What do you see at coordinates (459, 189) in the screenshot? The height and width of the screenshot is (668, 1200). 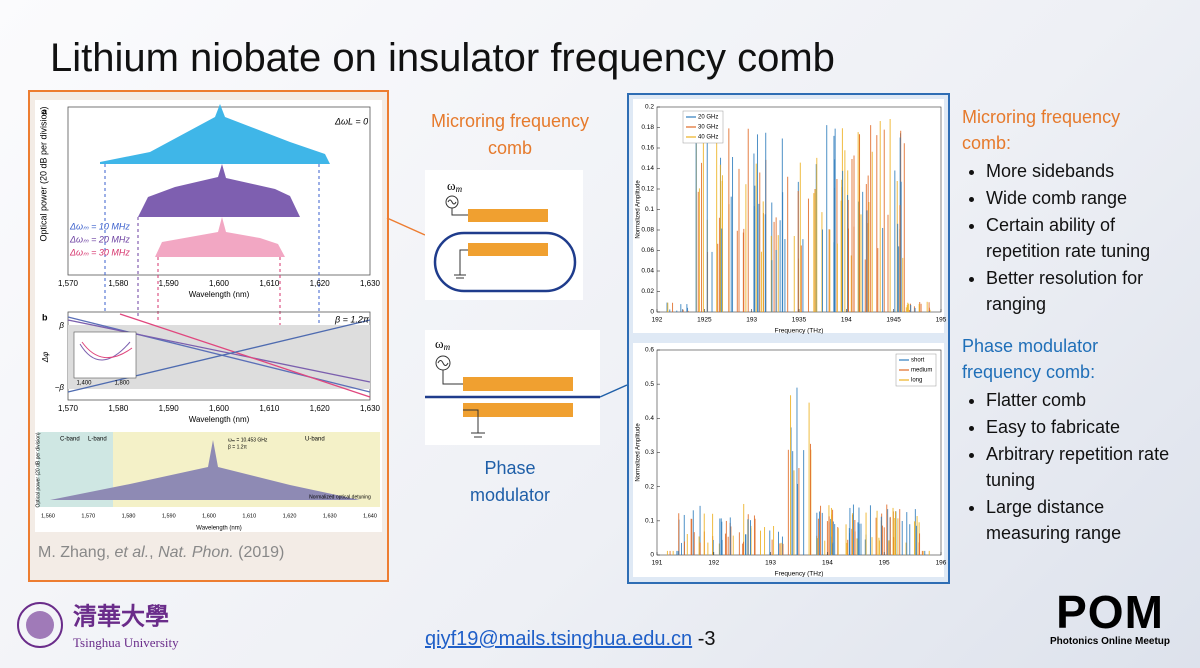 I see `source-subscript: m` at bounding box center [459, 189].